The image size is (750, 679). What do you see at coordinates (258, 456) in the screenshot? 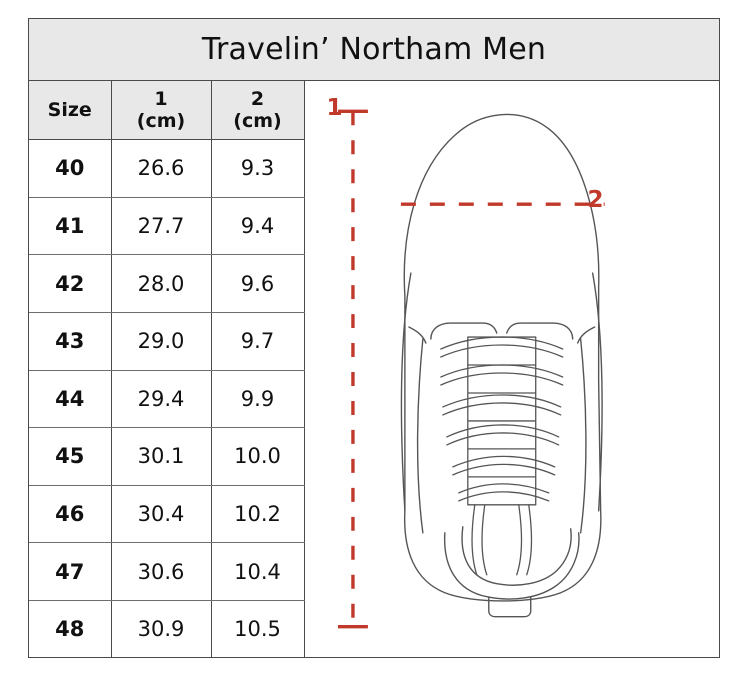
I see `cell-measure-2: 10.0` at bounding box center [258, 456].